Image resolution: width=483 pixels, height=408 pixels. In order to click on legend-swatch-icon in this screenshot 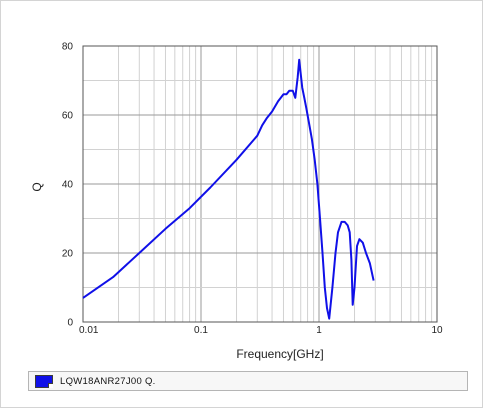, I will do `click(44, 381)`.